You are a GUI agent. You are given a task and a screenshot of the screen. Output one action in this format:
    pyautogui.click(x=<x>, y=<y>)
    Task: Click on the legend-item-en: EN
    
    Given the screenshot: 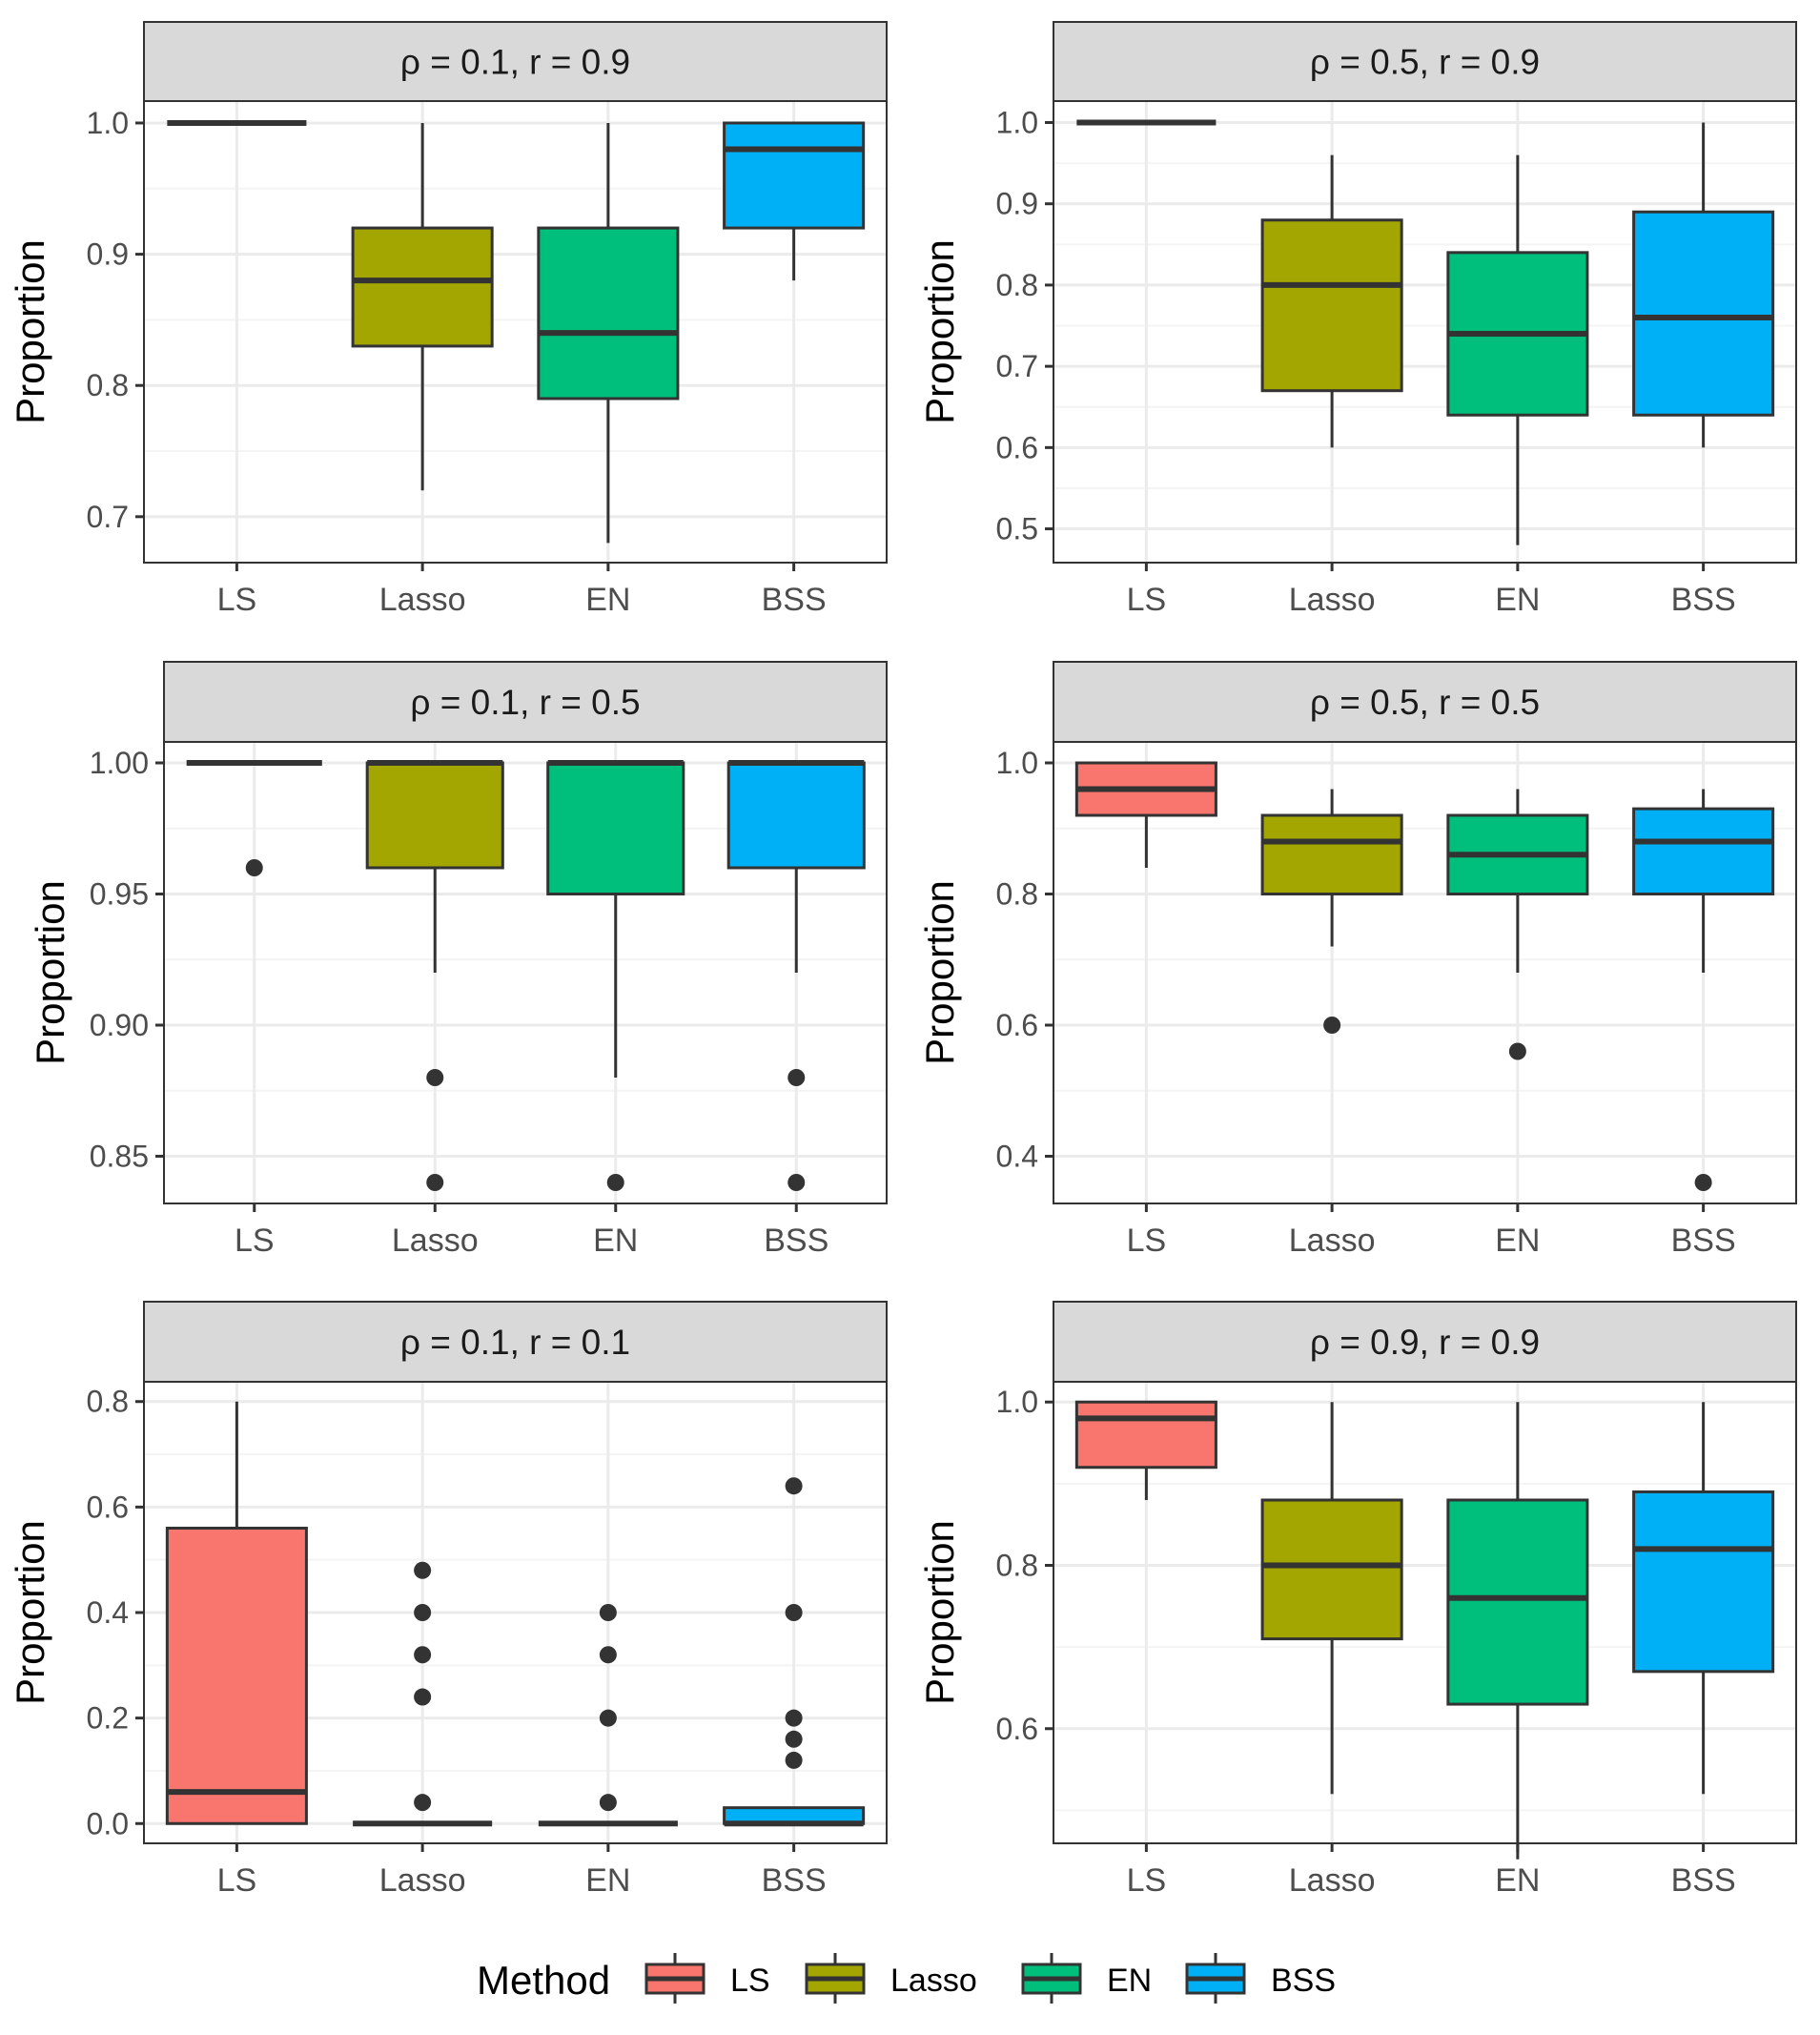 What is the action you would take?
    pyautogui.click(x=1086, y=1978)
    